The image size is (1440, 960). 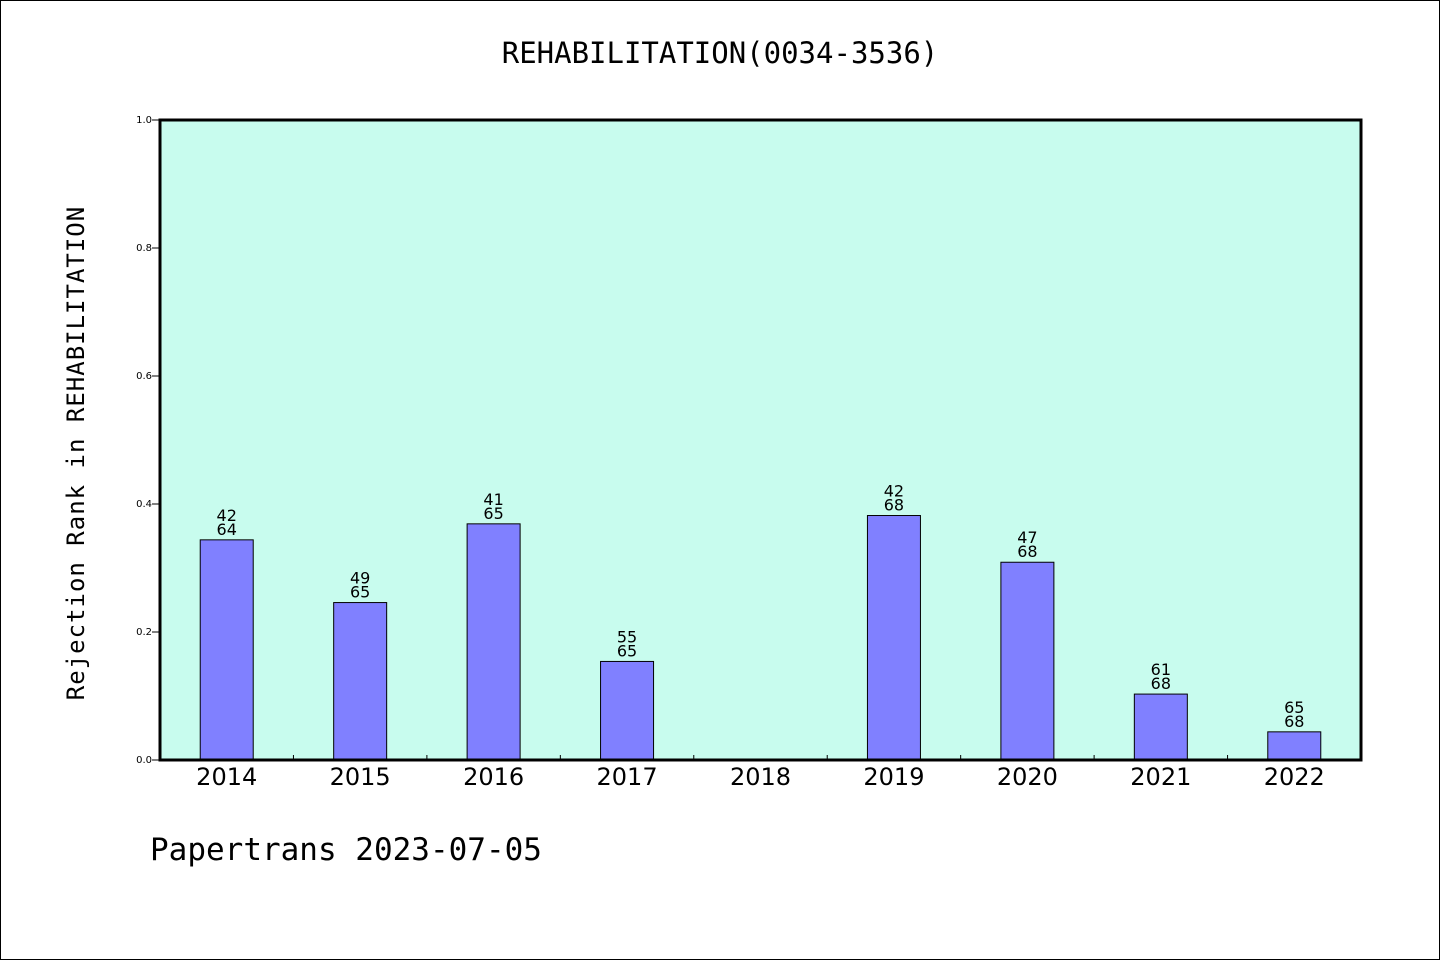 What do you see at coordinates (1294, 707) in the screenshot?
I see `bar-label-top: 65` at bounding box center [1294, 707].